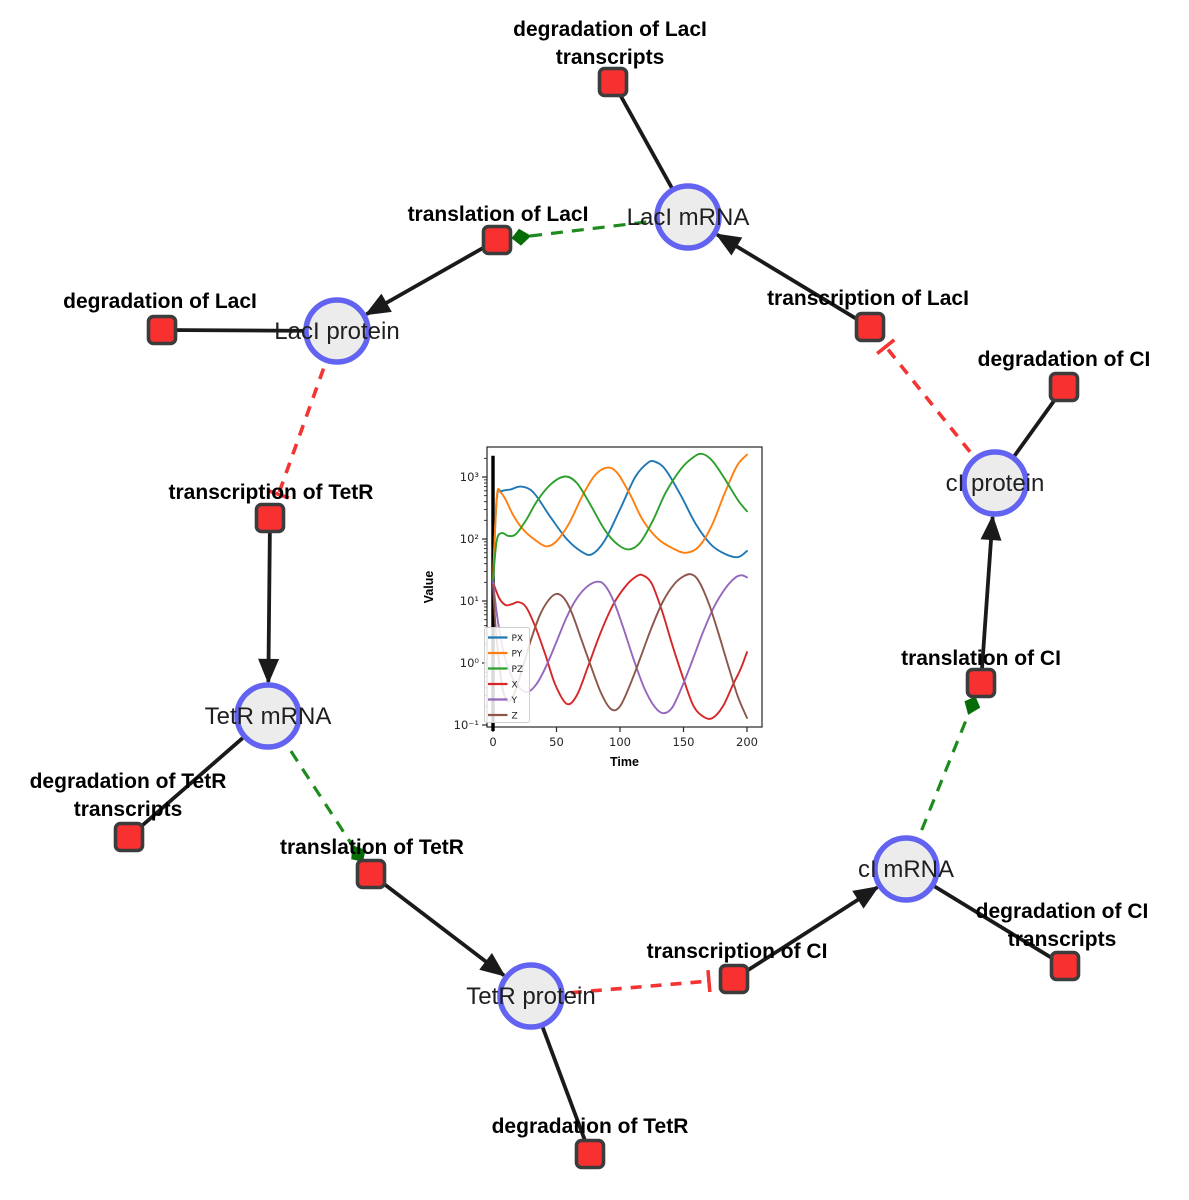 The width and height of the screenshot is (1189, 1200). I want to click on series-PZ, so click(620, 516).